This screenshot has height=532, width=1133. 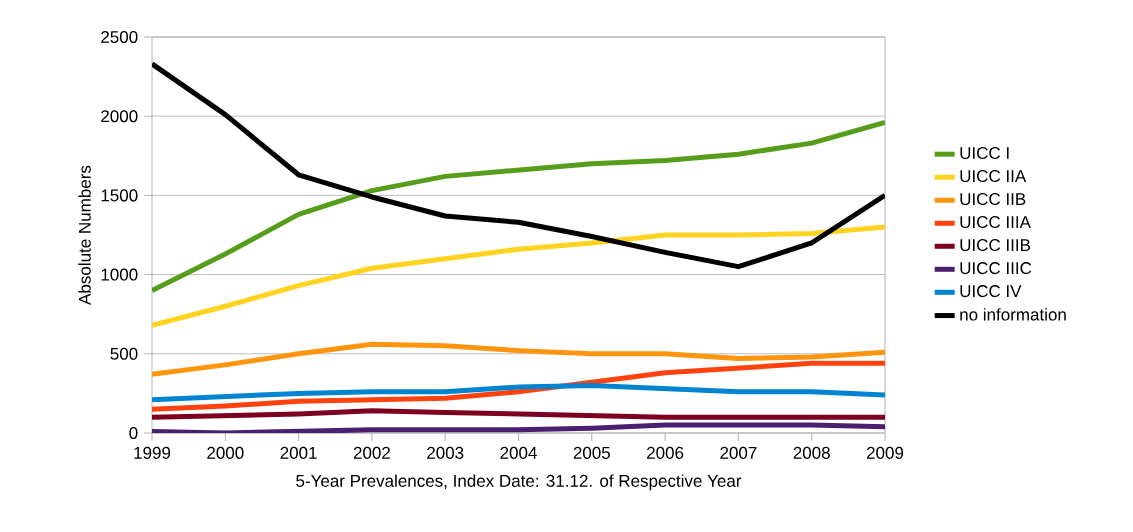 What do you see at coordinates (991, 291) in the screenshot?
I see `legend-label: UICC IV` at bounding box center [991, 291].